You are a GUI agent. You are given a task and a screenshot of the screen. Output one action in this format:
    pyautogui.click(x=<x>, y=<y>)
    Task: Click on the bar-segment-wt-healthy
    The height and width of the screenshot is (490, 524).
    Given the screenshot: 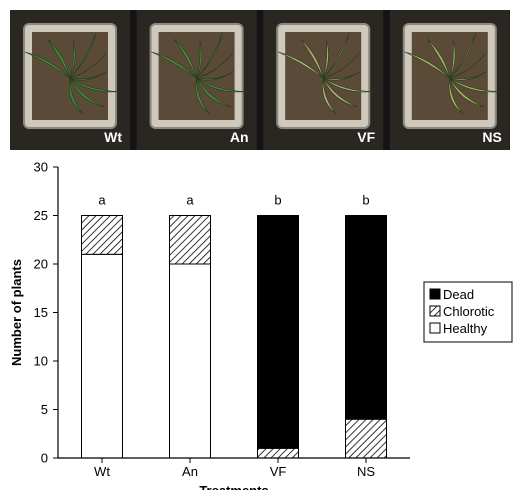 What is the action you would take?
    pyautogui.click(x=102, y=356)
    